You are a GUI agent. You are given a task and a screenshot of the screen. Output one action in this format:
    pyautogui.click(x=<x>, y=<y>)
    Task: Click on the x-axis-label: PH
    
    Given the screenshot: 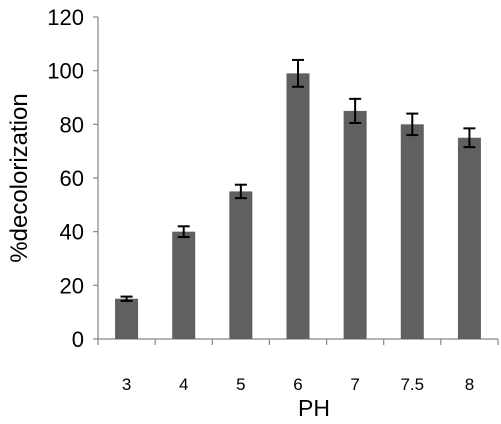 What is the action you would take?
    pyautogui.click(x=314, y=408)
    